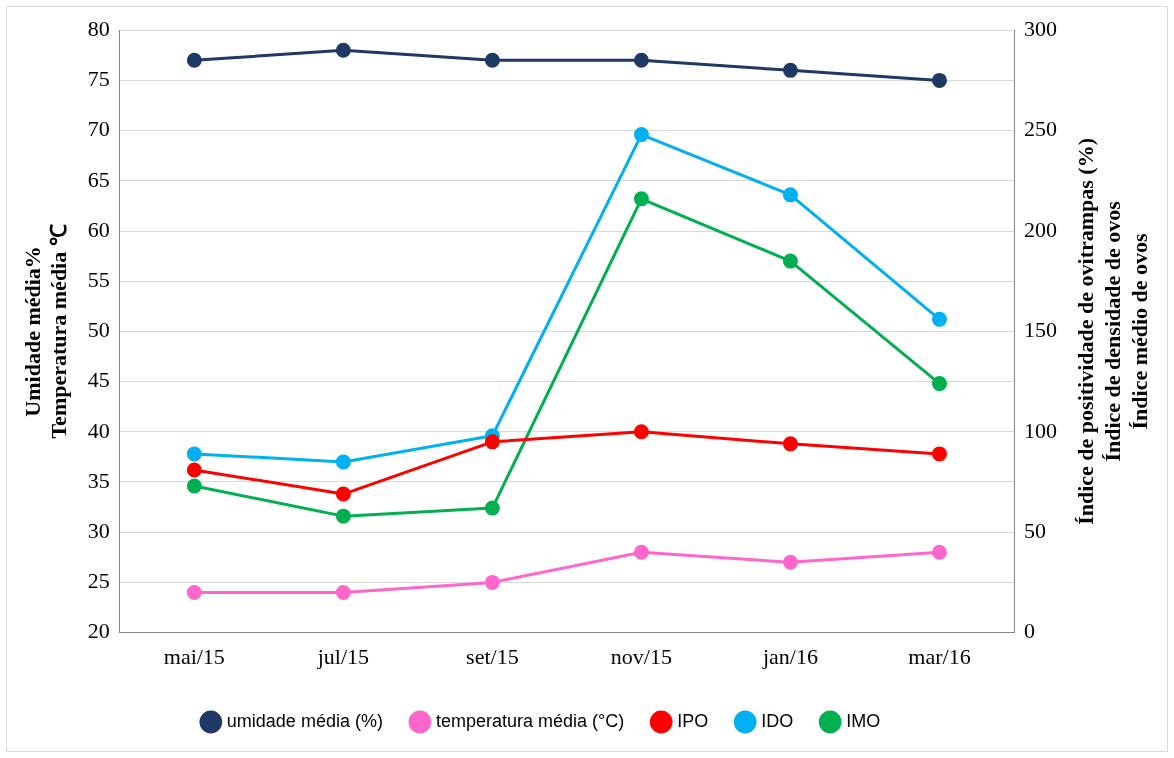 The width and height of the screenshot is (1174, 758). I want to click on y2-tick-label: 200, so click(1040, 229).